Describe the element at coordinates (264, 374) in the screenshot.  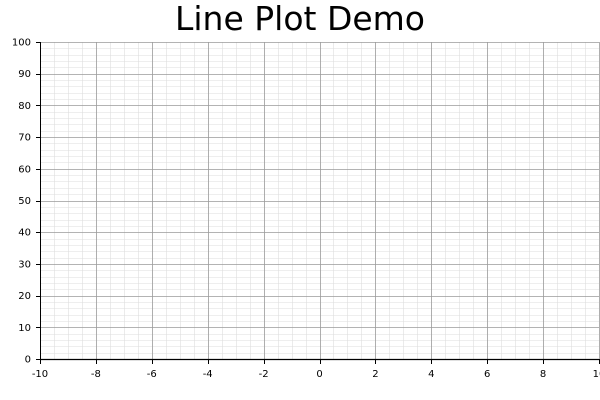
I see `x-tick-label: -2` at that location.